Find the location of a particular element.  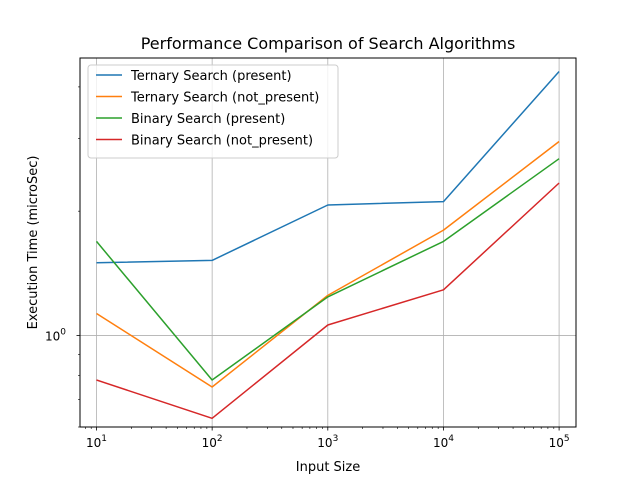

x-axis-ticks: 10¹ 10² 10³ 10⁴ 10⁵ is located at coordinates (327, 438).